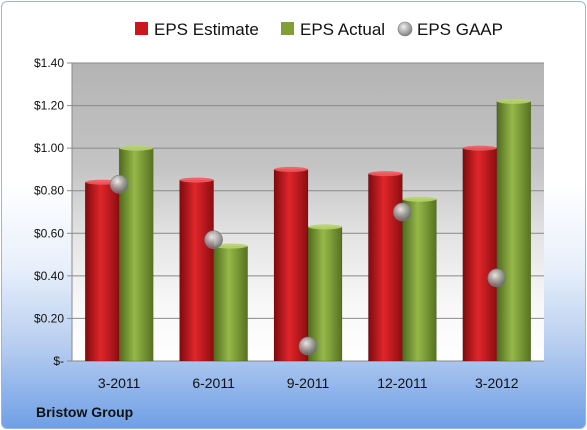 The image size is (587, 430). What do you see at coordinates (49, 148) in the screenshot?
I see `y-tick-label: $1.00` at bounding box center [49, 148].